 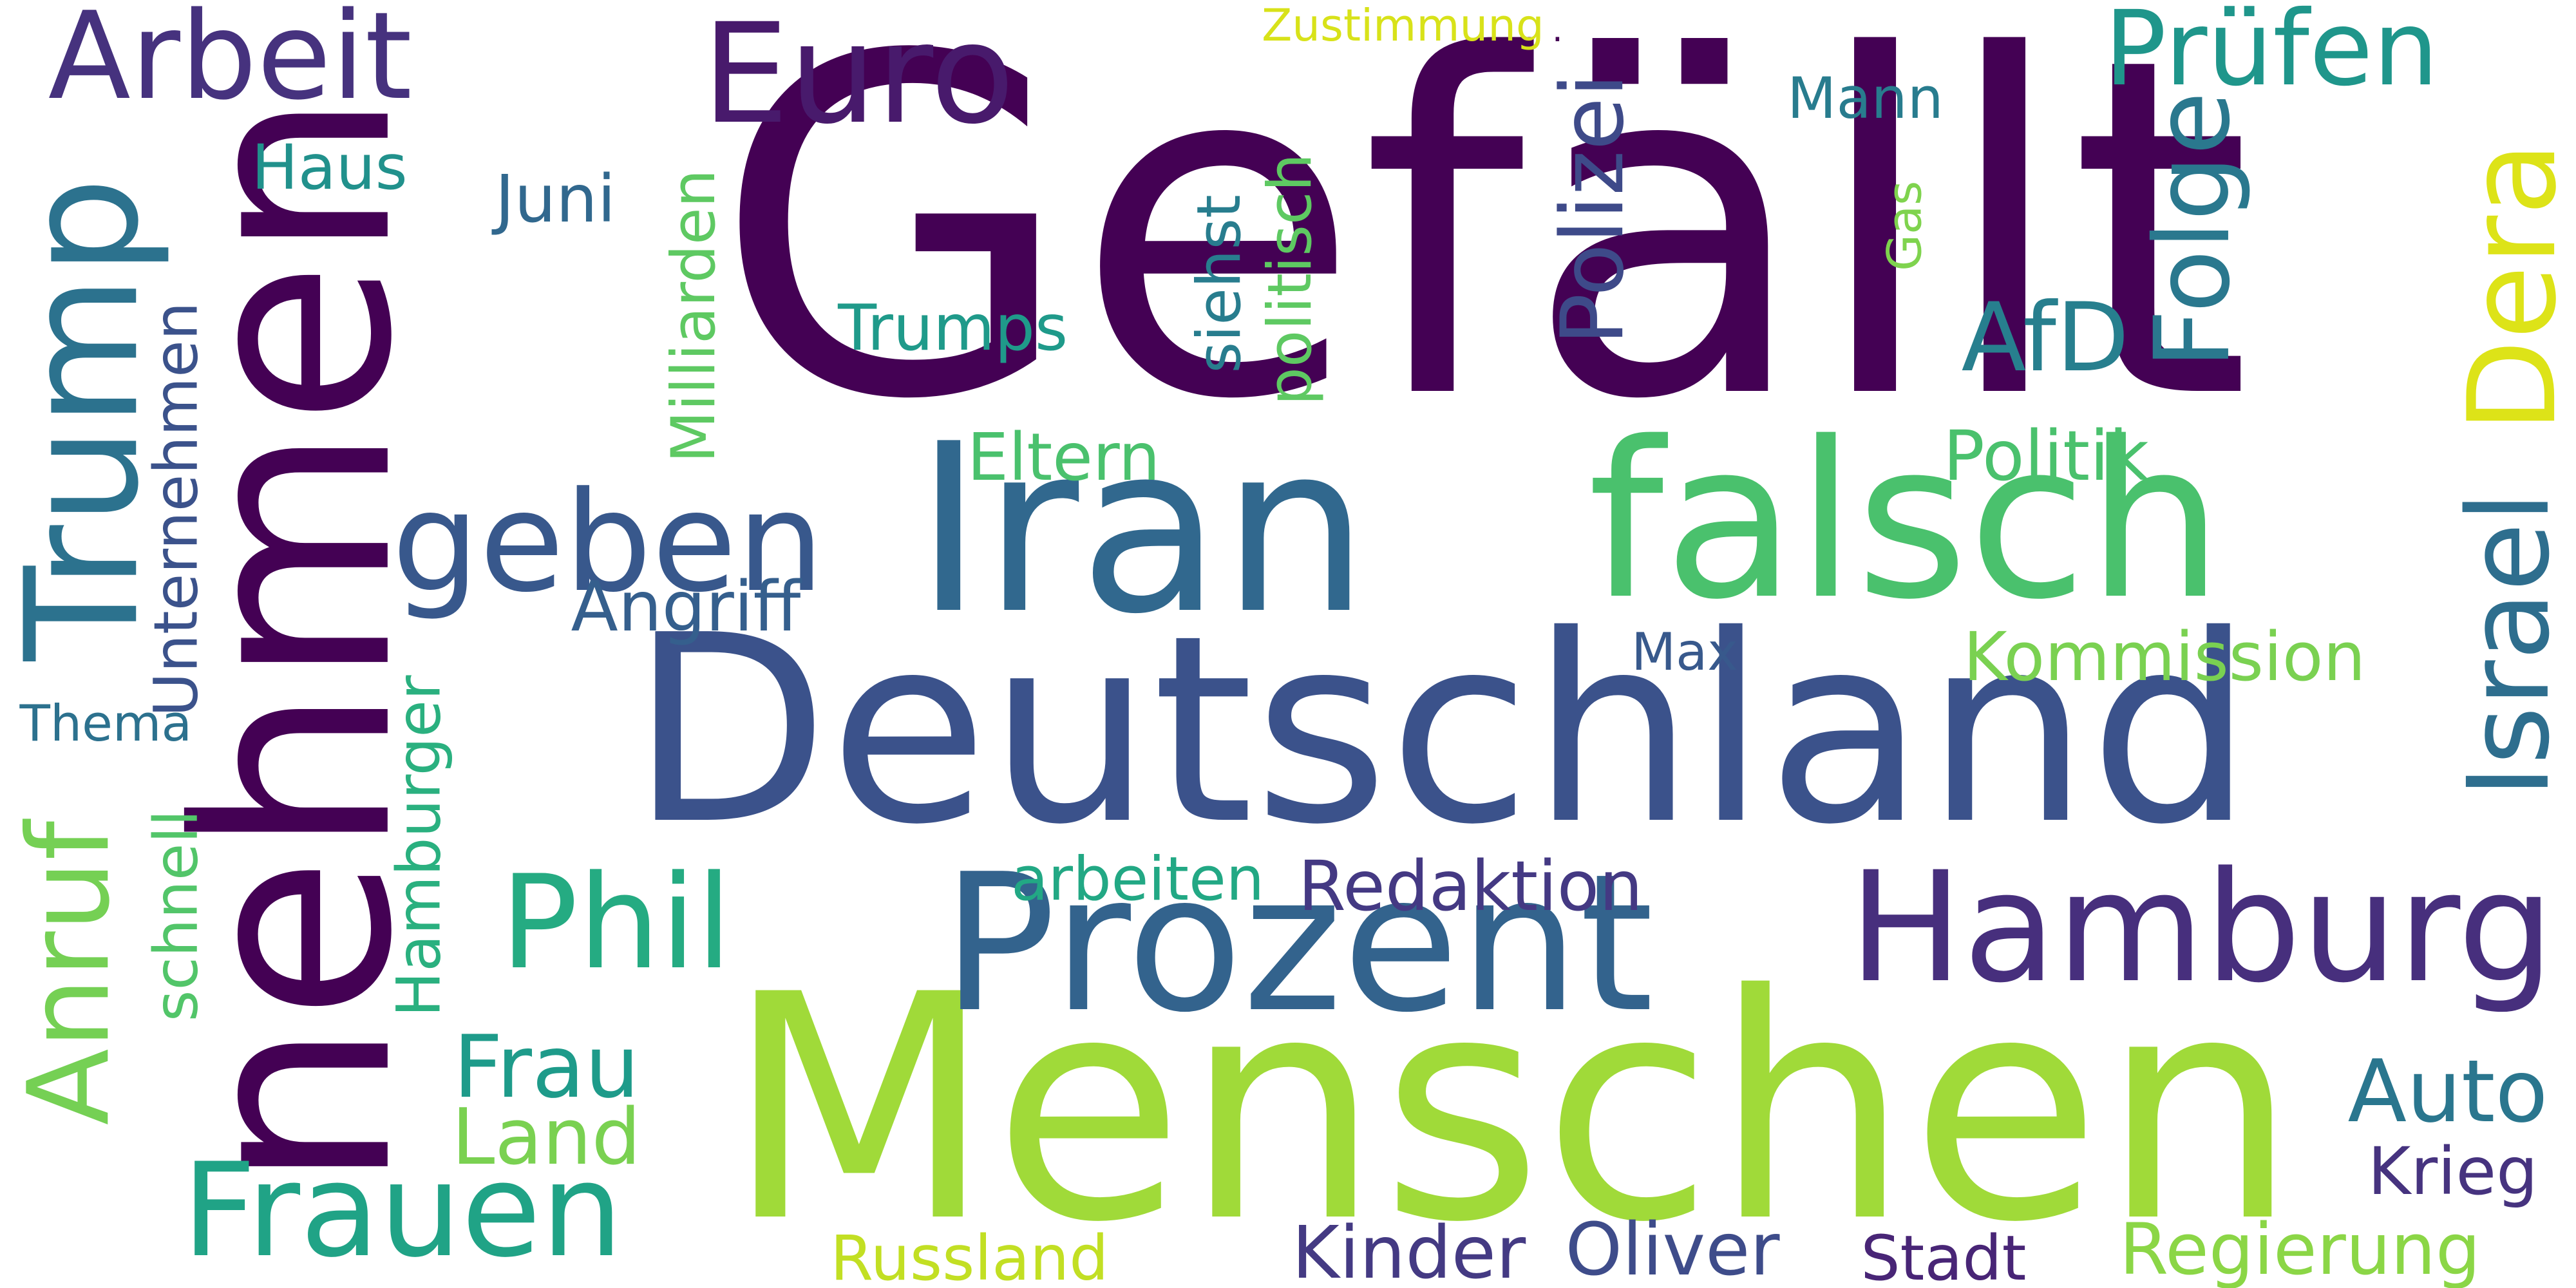 What do you see at coordinates (176, 916) in the screenshot?
I see `word-schnell: schnell` at bounding box center [176, 916].